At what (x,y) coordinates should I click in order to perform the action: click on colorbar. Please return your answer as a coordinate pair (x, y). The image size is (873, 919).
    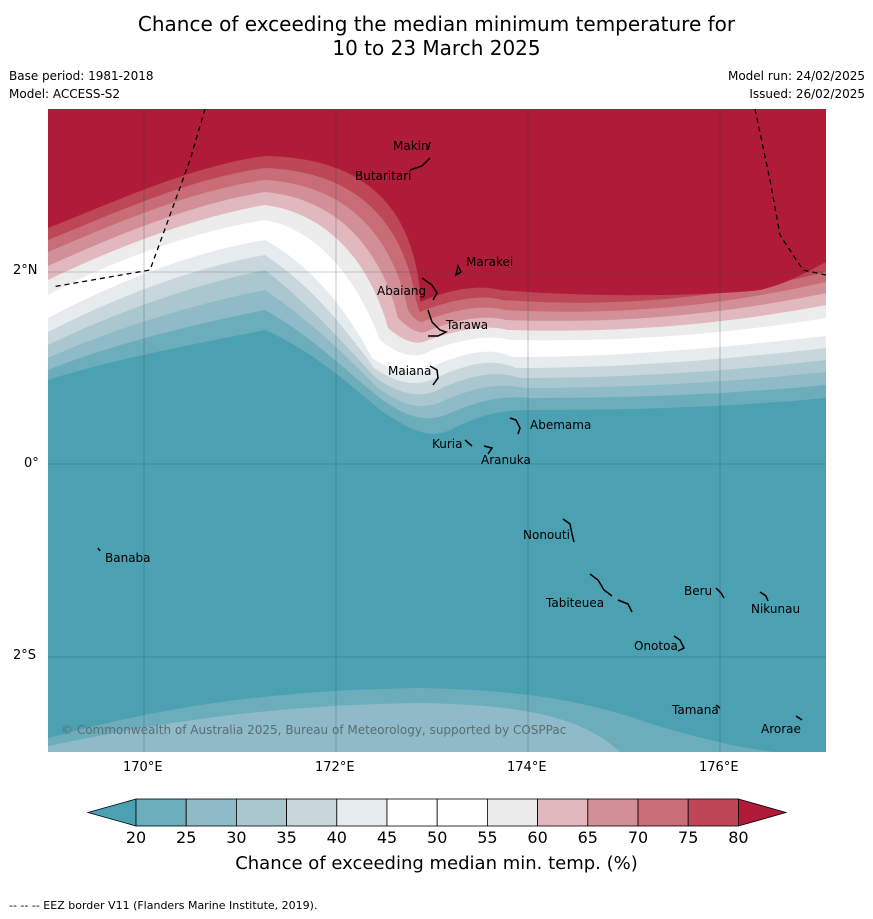
    Looking at the image, I should click on (437, 812).